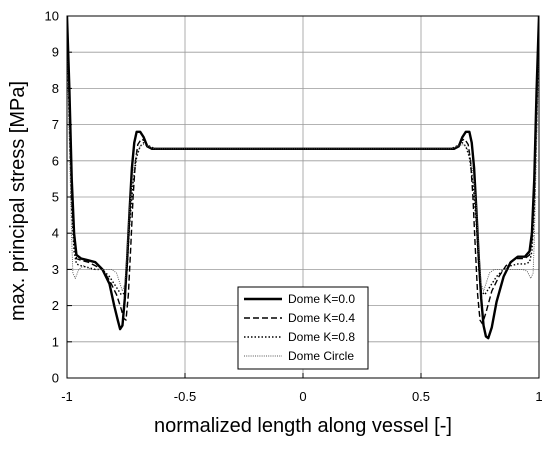 The image size is (550, 449). Describe the element at coordinates (302, 396) in the screenshot. I see `x-tick-label: 0` at that location.